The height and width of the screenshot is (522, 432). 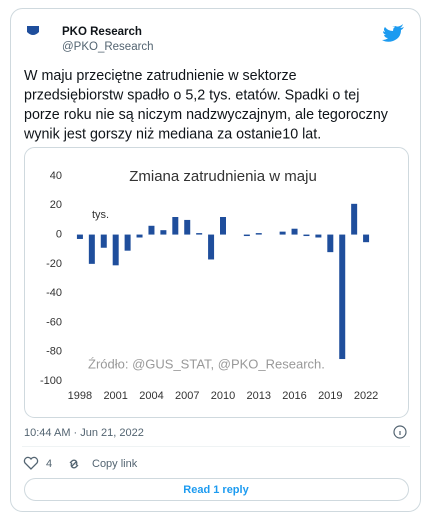 I want to click on author-name: PKO Research, so click(x=102, y=32).